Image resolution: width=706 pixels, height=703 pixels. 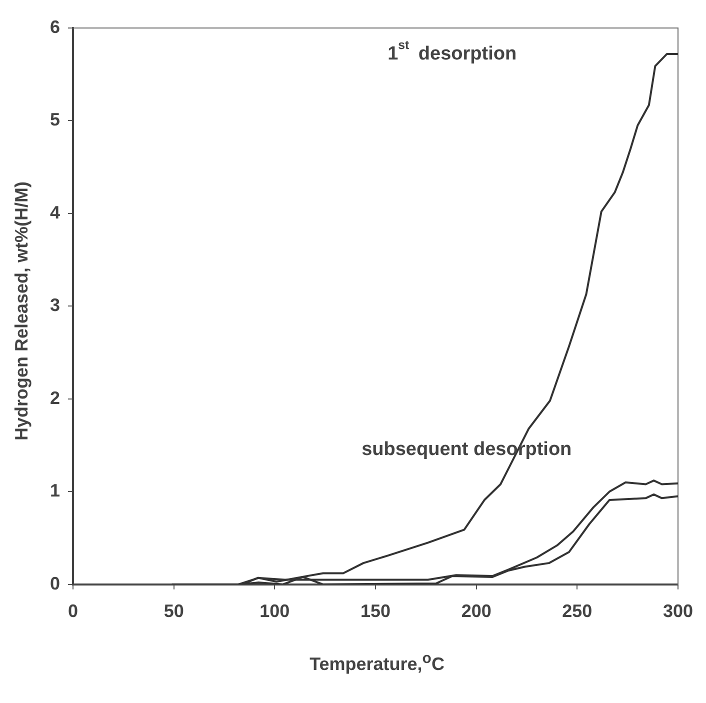 What do you see at coordinates (476, 611) in the screenshot?
I see `x-tick-label: 200` at bounding box center [476, 611].